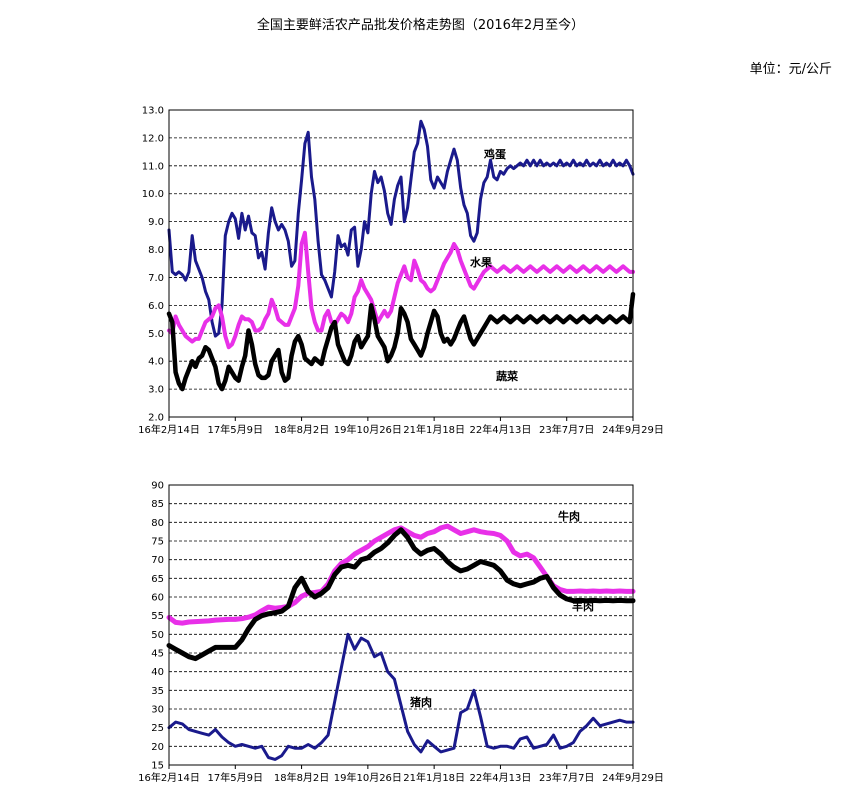 The width and height of the screenshot is (841, 801). Describe the element at coordinates (153, 111) in the screenshot. I see `y-tick-label: 13.0` at that location.